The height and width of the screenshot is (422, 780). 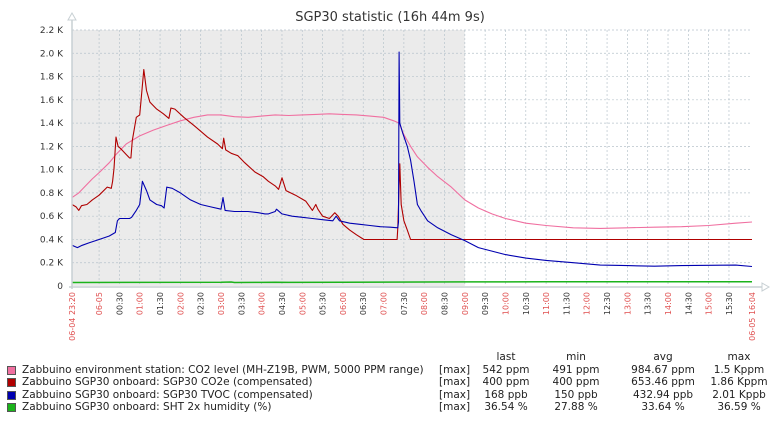 I want to click on x-tick-label: 06-05, so click(x=99, y=303).